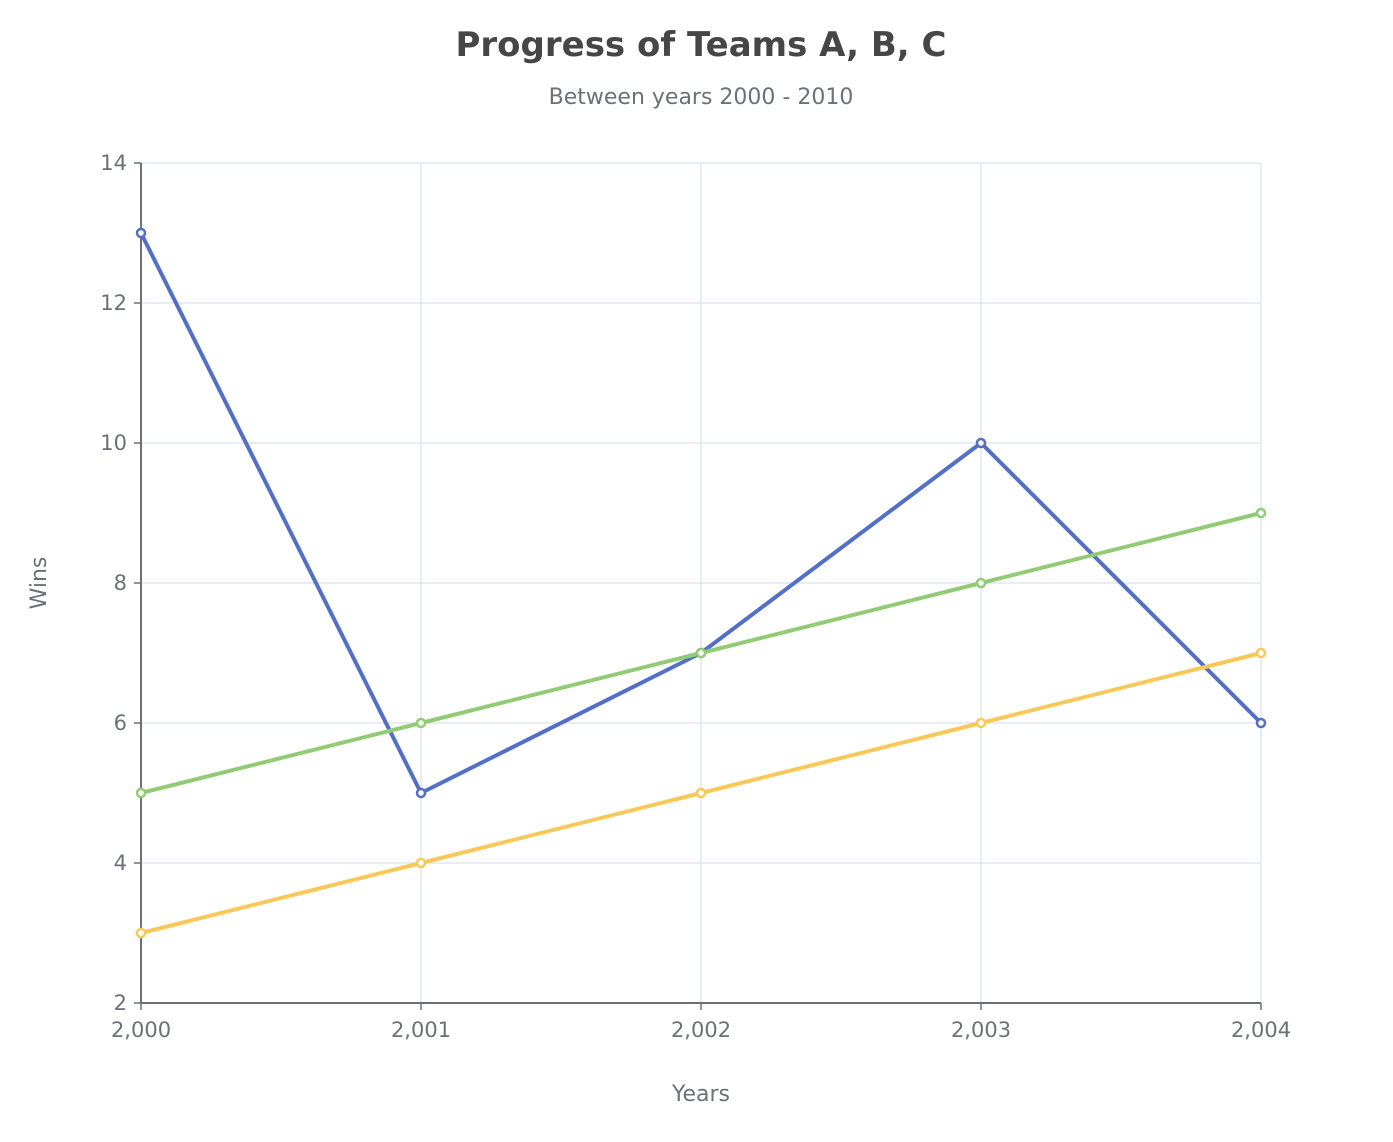  What do you see at coordinates (421, 1030) in the screenshot?
I see `x-tick-label: 2,001` at bounding box center [421, 1030].